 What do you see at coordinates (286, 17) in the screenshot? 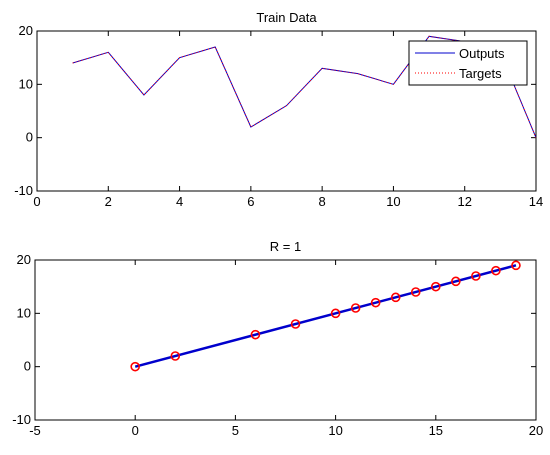
I see `train-title: Train Data` at bounding box center [286, 17].